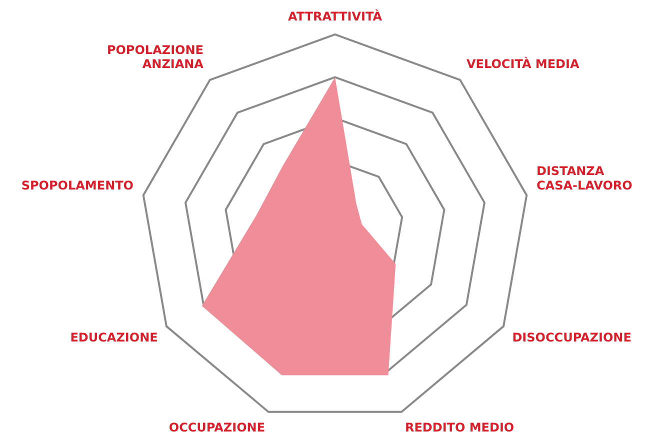 The height and width of the screenshot is (446, 659). I want to click on spoke-label: DISOCCUPAZIONE, so click(572, 337).